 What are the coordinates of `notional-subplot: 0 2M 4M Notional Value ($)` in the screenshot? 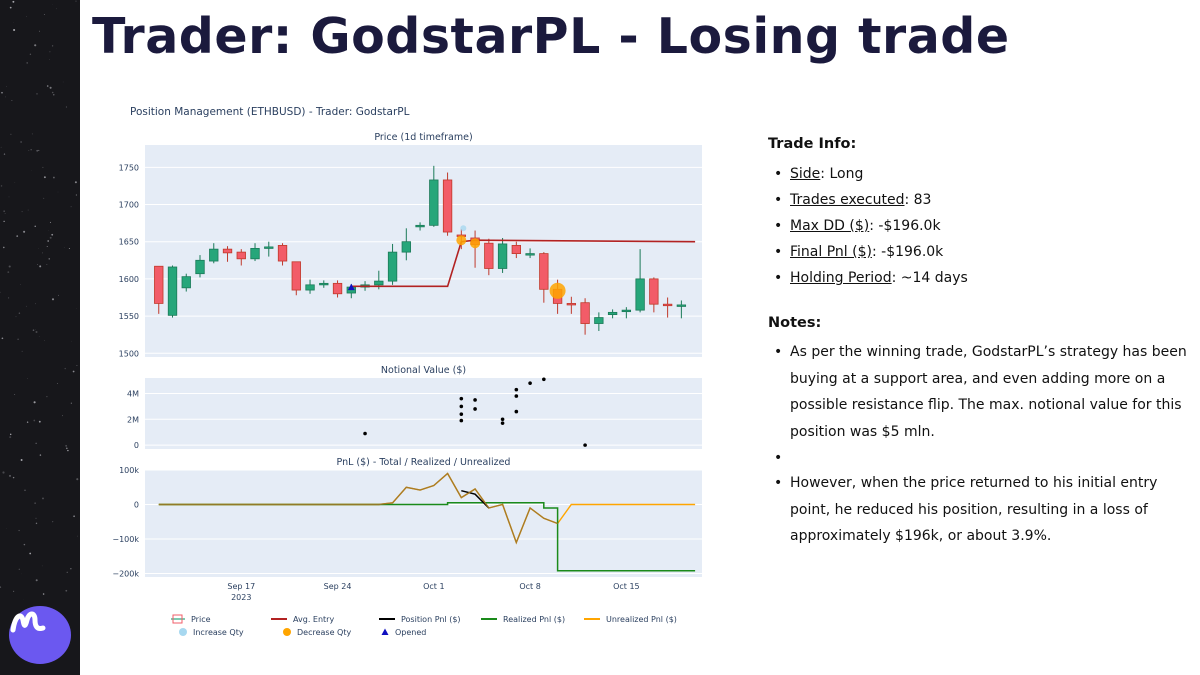 It's located at (414, 407).